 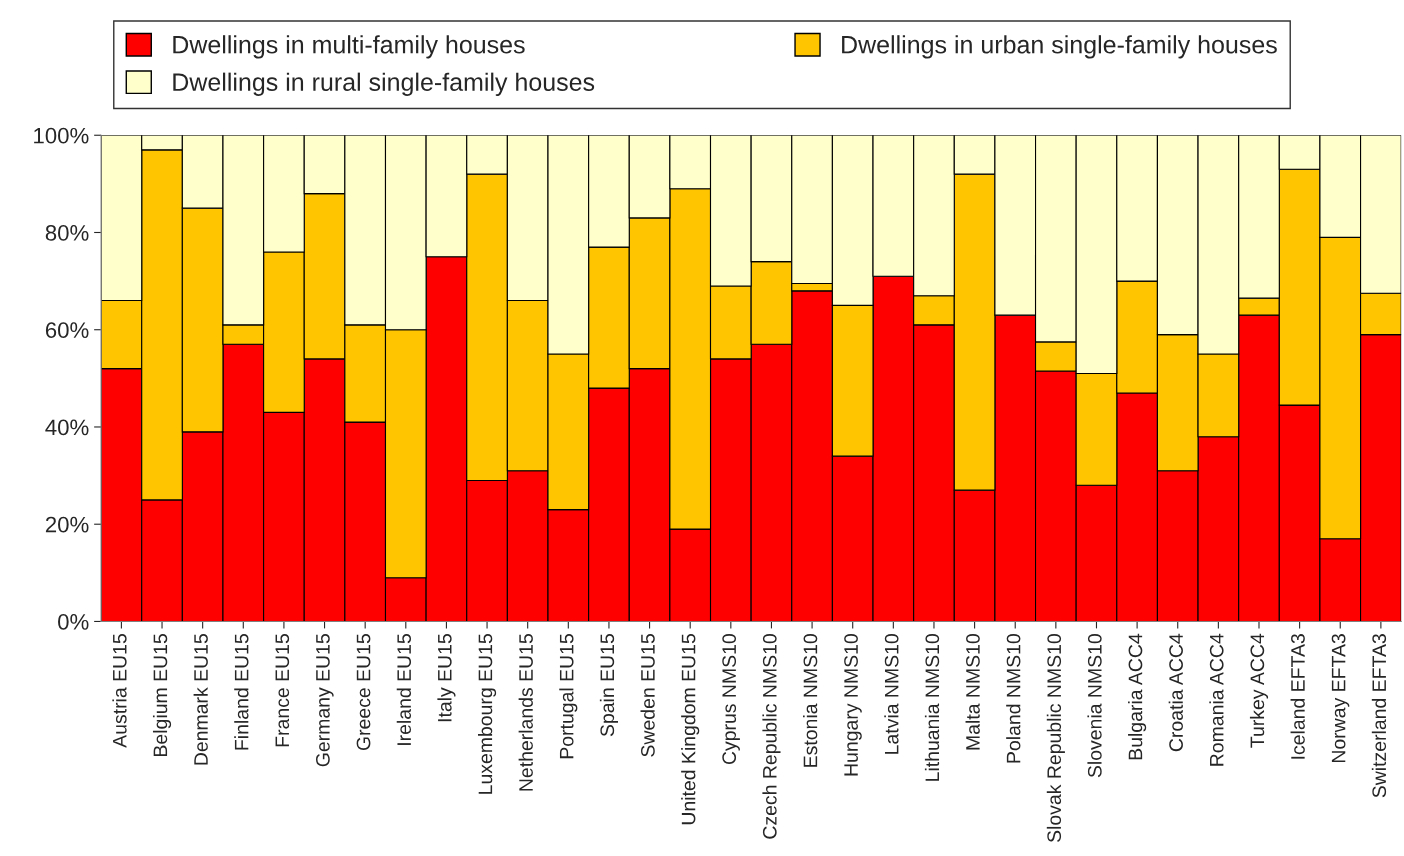 What do you see at coordinates (67, 427) in the screenshot?
I see `y-tick-label: 40%` at bounding box center [67, 427].